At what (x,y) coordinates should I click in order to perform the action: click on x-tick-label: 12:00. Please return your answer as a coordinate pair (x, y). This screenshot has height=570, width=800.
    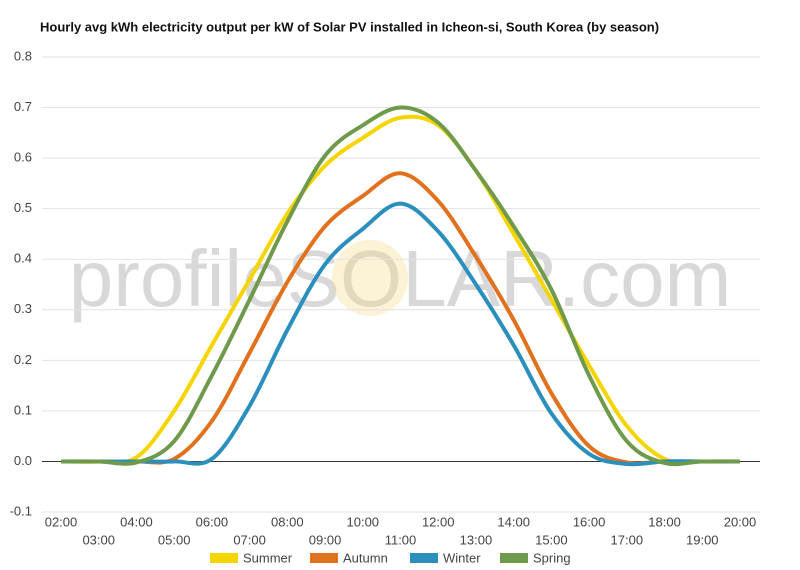
    Looking at the image, I should click on (438, 521).